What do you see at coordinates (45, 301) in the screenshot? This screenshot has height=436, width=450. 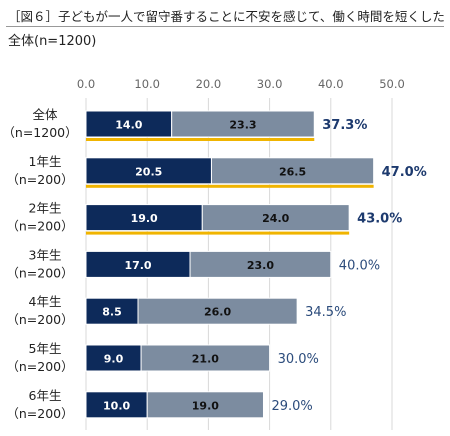 I see `category-label: 4年生` at bounding box center [45, 301].